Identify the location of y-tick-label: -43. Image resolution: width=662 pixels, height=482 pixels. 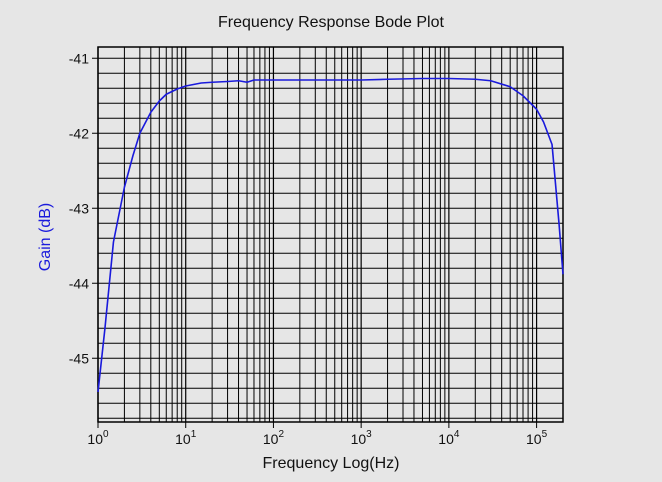
(79, 208).